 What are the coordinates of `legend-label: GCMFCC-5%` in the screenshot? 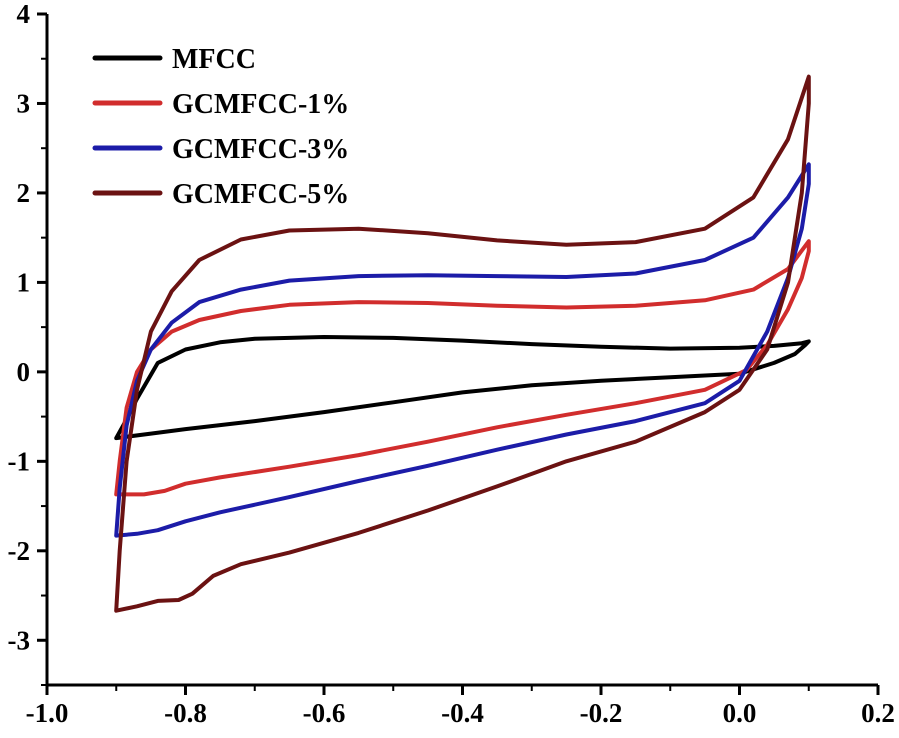 It's located at (260, 194).